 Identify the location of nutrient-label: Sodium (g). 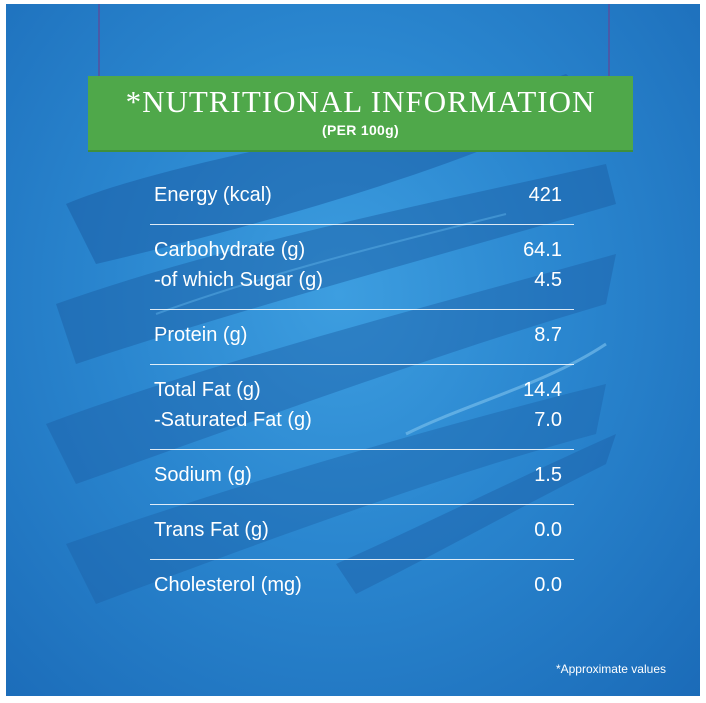
(203, 474).